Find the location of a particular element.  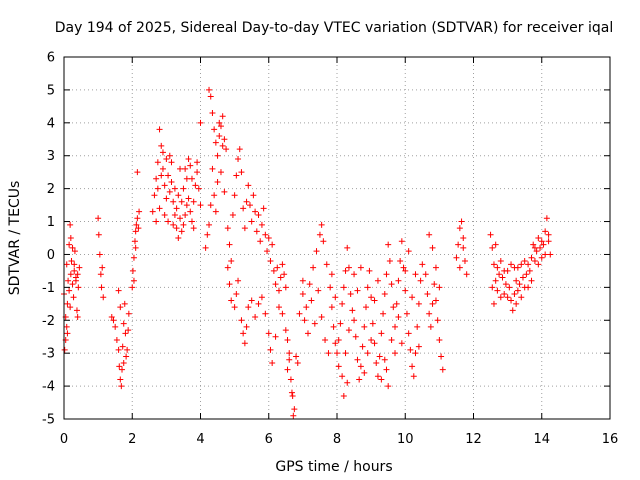

x-tick-label: 6 is located at coordinates (269, 439).